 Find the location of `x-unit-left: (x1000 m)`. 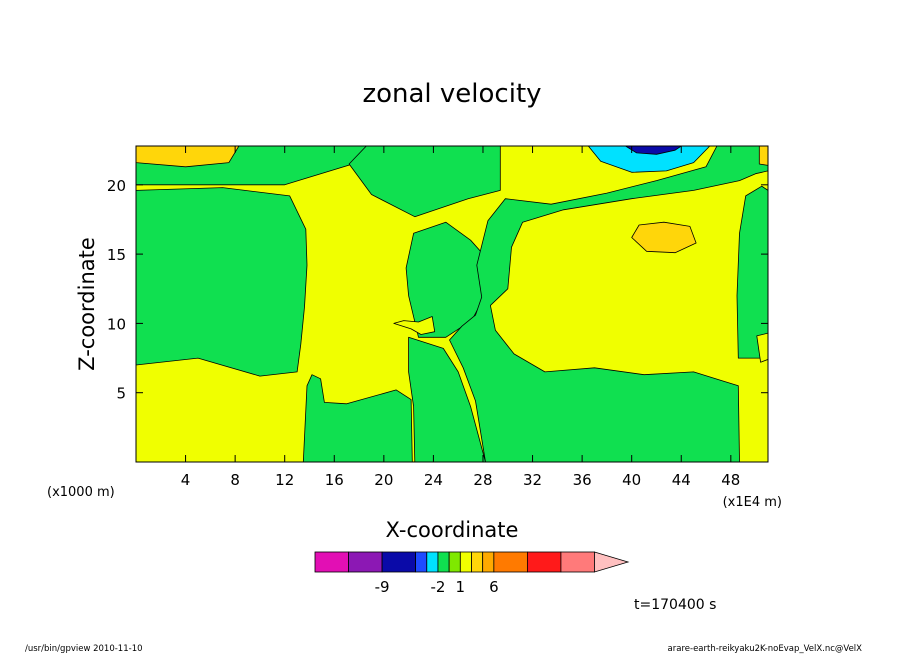

x-unit-left: (x1000 m) is located at coordinates (81, 492).